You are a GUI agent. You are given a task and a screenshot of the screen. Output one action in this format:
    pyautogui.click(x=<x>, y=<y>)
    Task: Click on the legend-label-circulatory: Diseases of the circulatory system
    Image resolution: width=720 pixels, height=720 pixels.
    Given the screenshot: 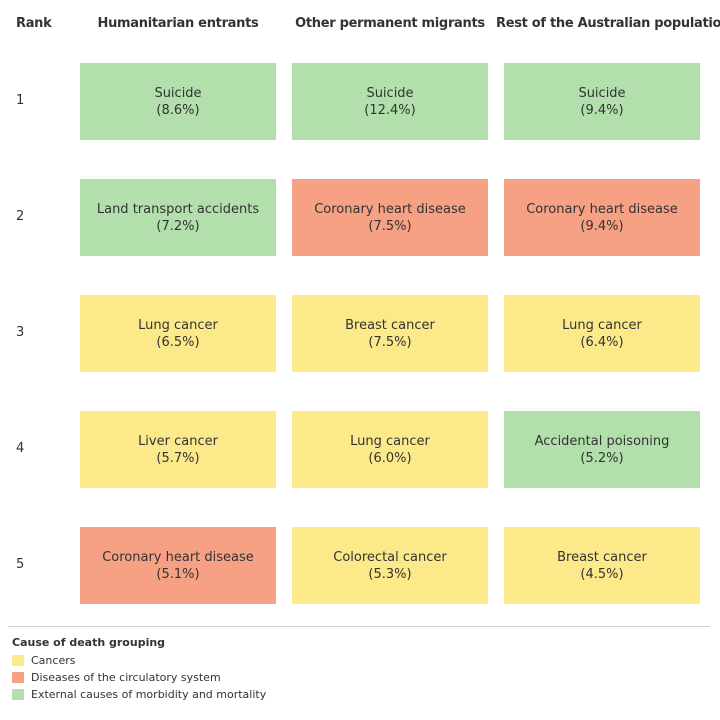 What is the action you would take?
    pyautogui.click(x=126, y=677)
    